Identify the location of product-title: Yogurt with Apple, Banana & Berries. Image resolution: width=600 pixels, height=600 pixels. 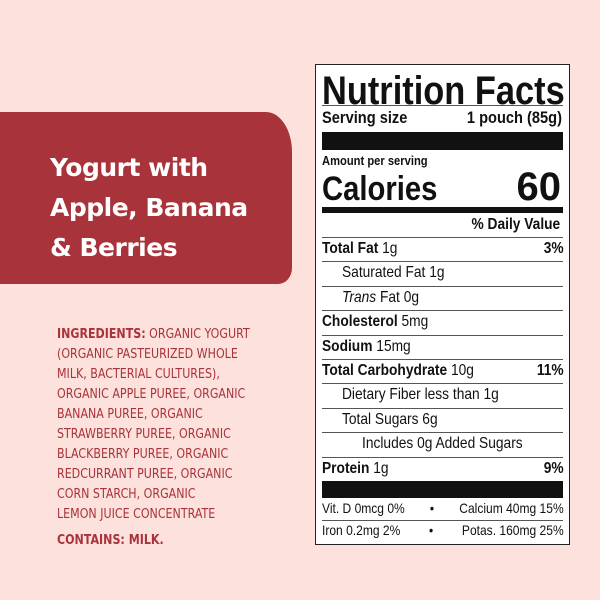
(149, 208).